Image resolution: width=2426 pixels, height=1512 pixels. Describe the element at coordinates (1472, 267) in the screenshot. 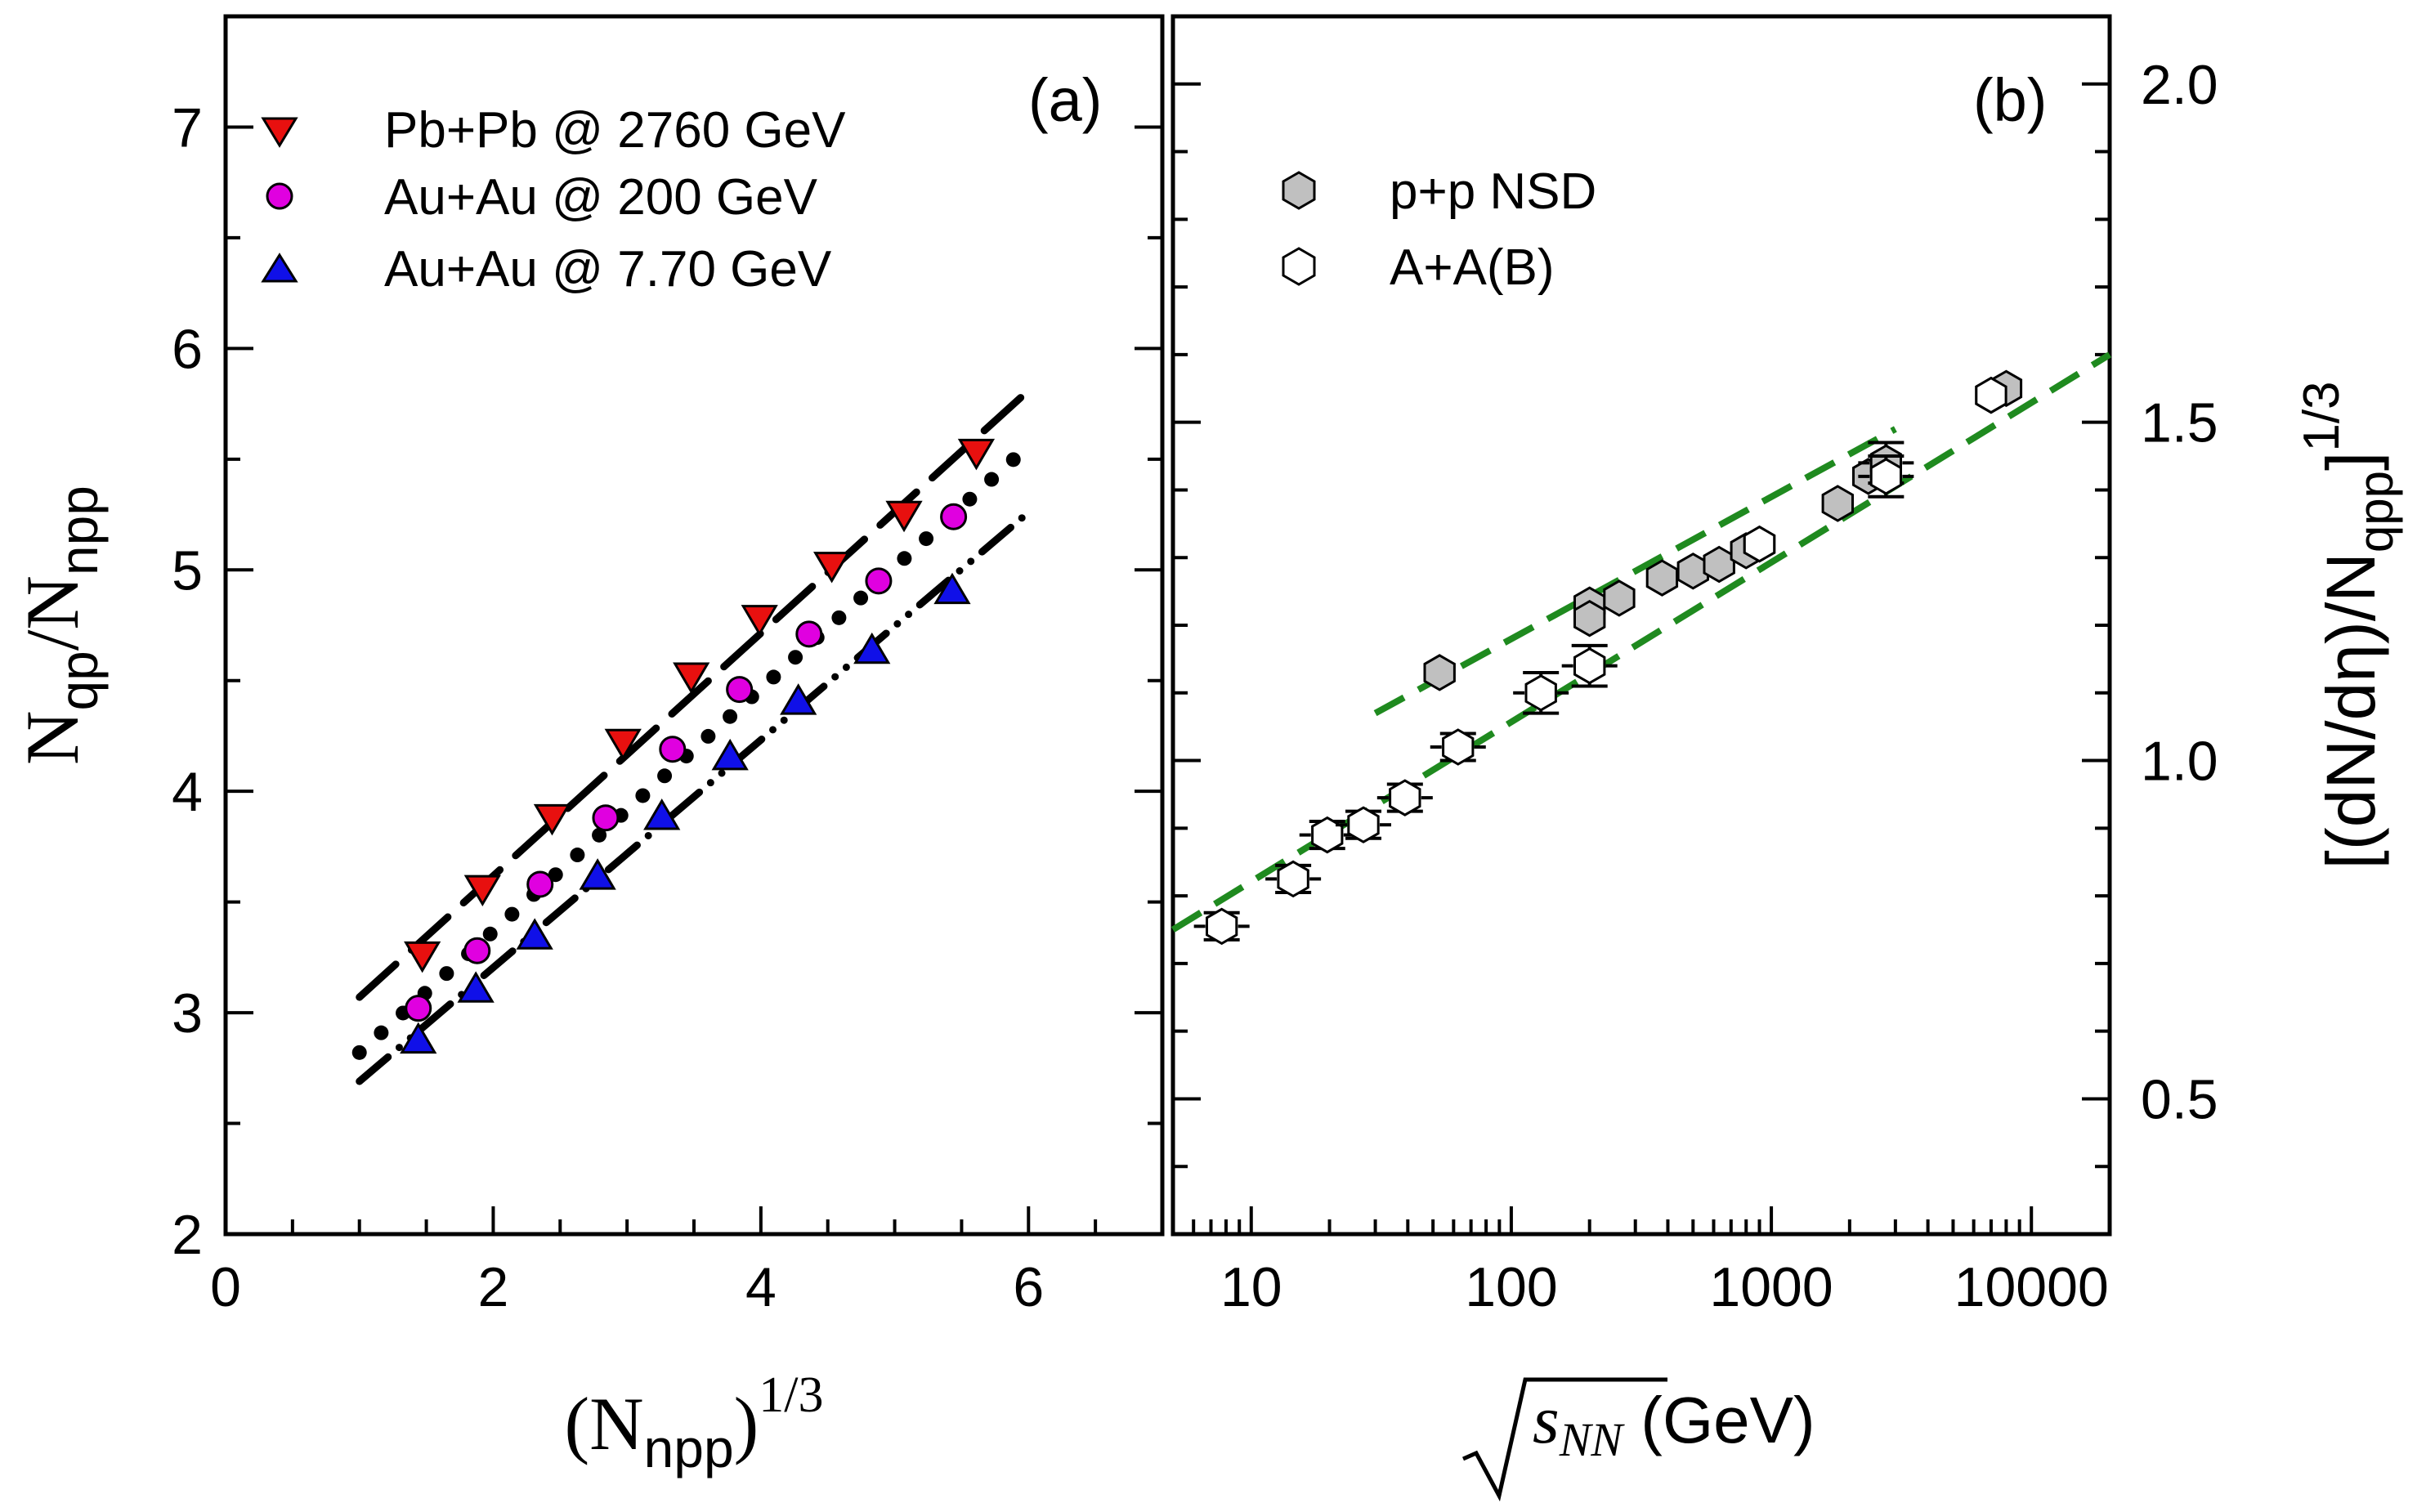

I see `legend-label-aa: A+A(B)` at that location.